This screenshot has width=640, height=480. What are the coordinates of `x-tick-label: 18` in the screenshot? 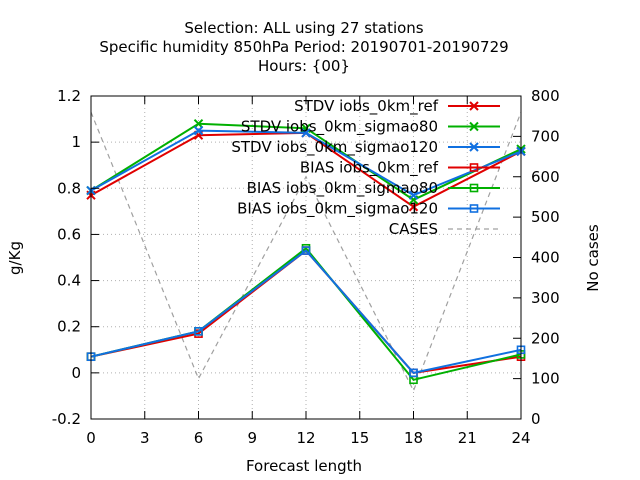 It's located at (413, 438).